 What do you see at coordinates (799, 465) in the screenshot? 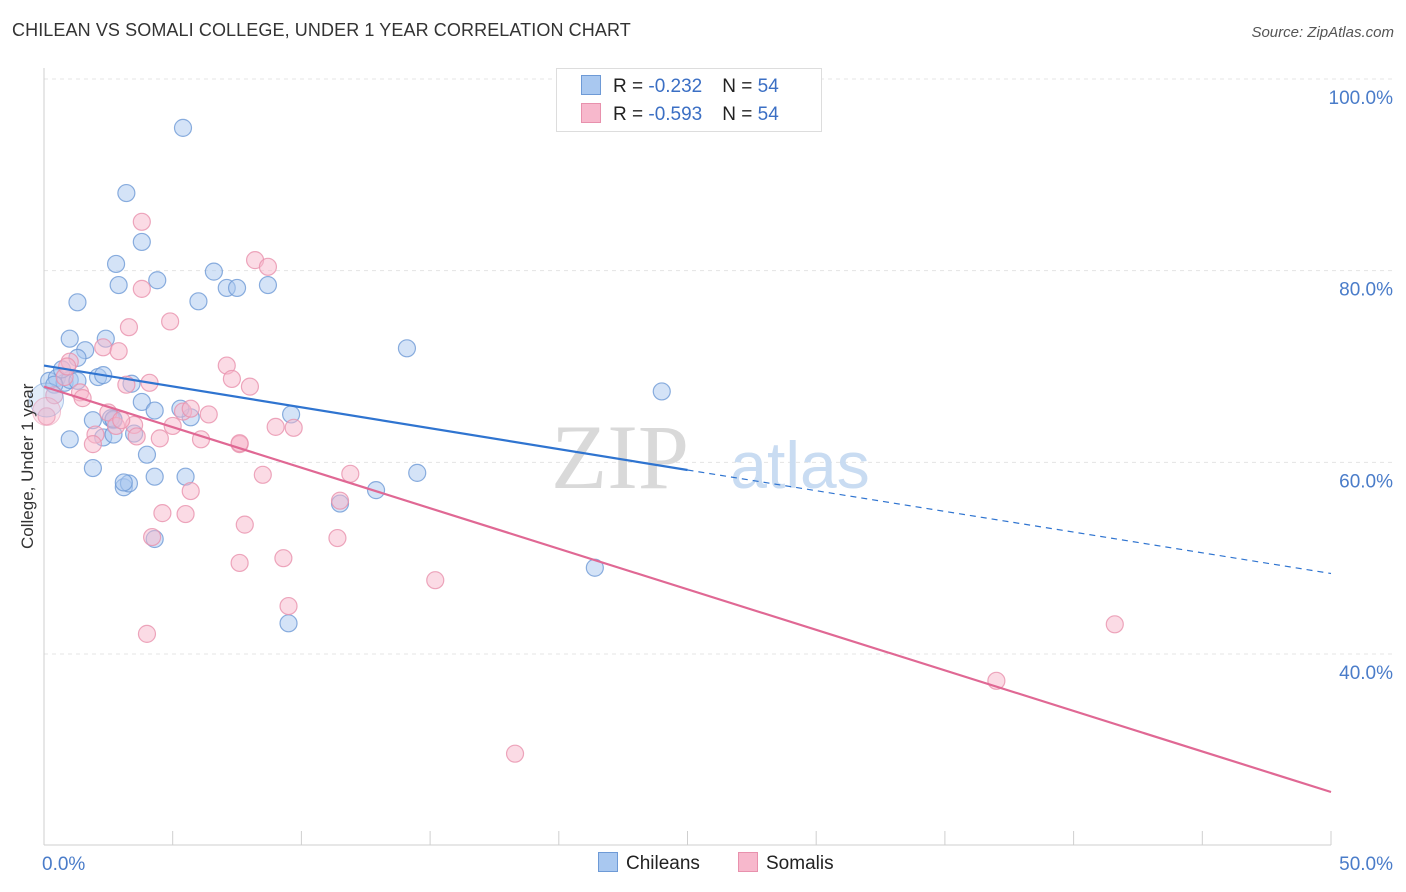
I see `watermark-atlas: atlas` at bounding box center [799, 465].